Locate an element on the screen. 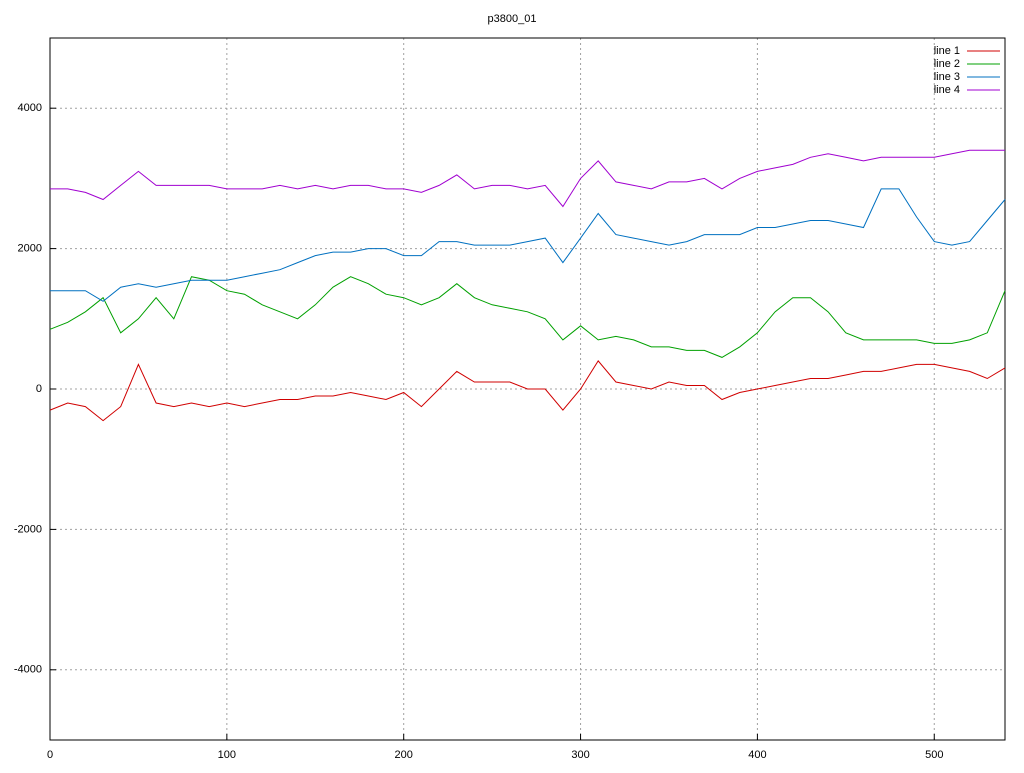 This screenshot has height=773, width=1024. legend-label: line 3 is located at coordinates (947, 77).